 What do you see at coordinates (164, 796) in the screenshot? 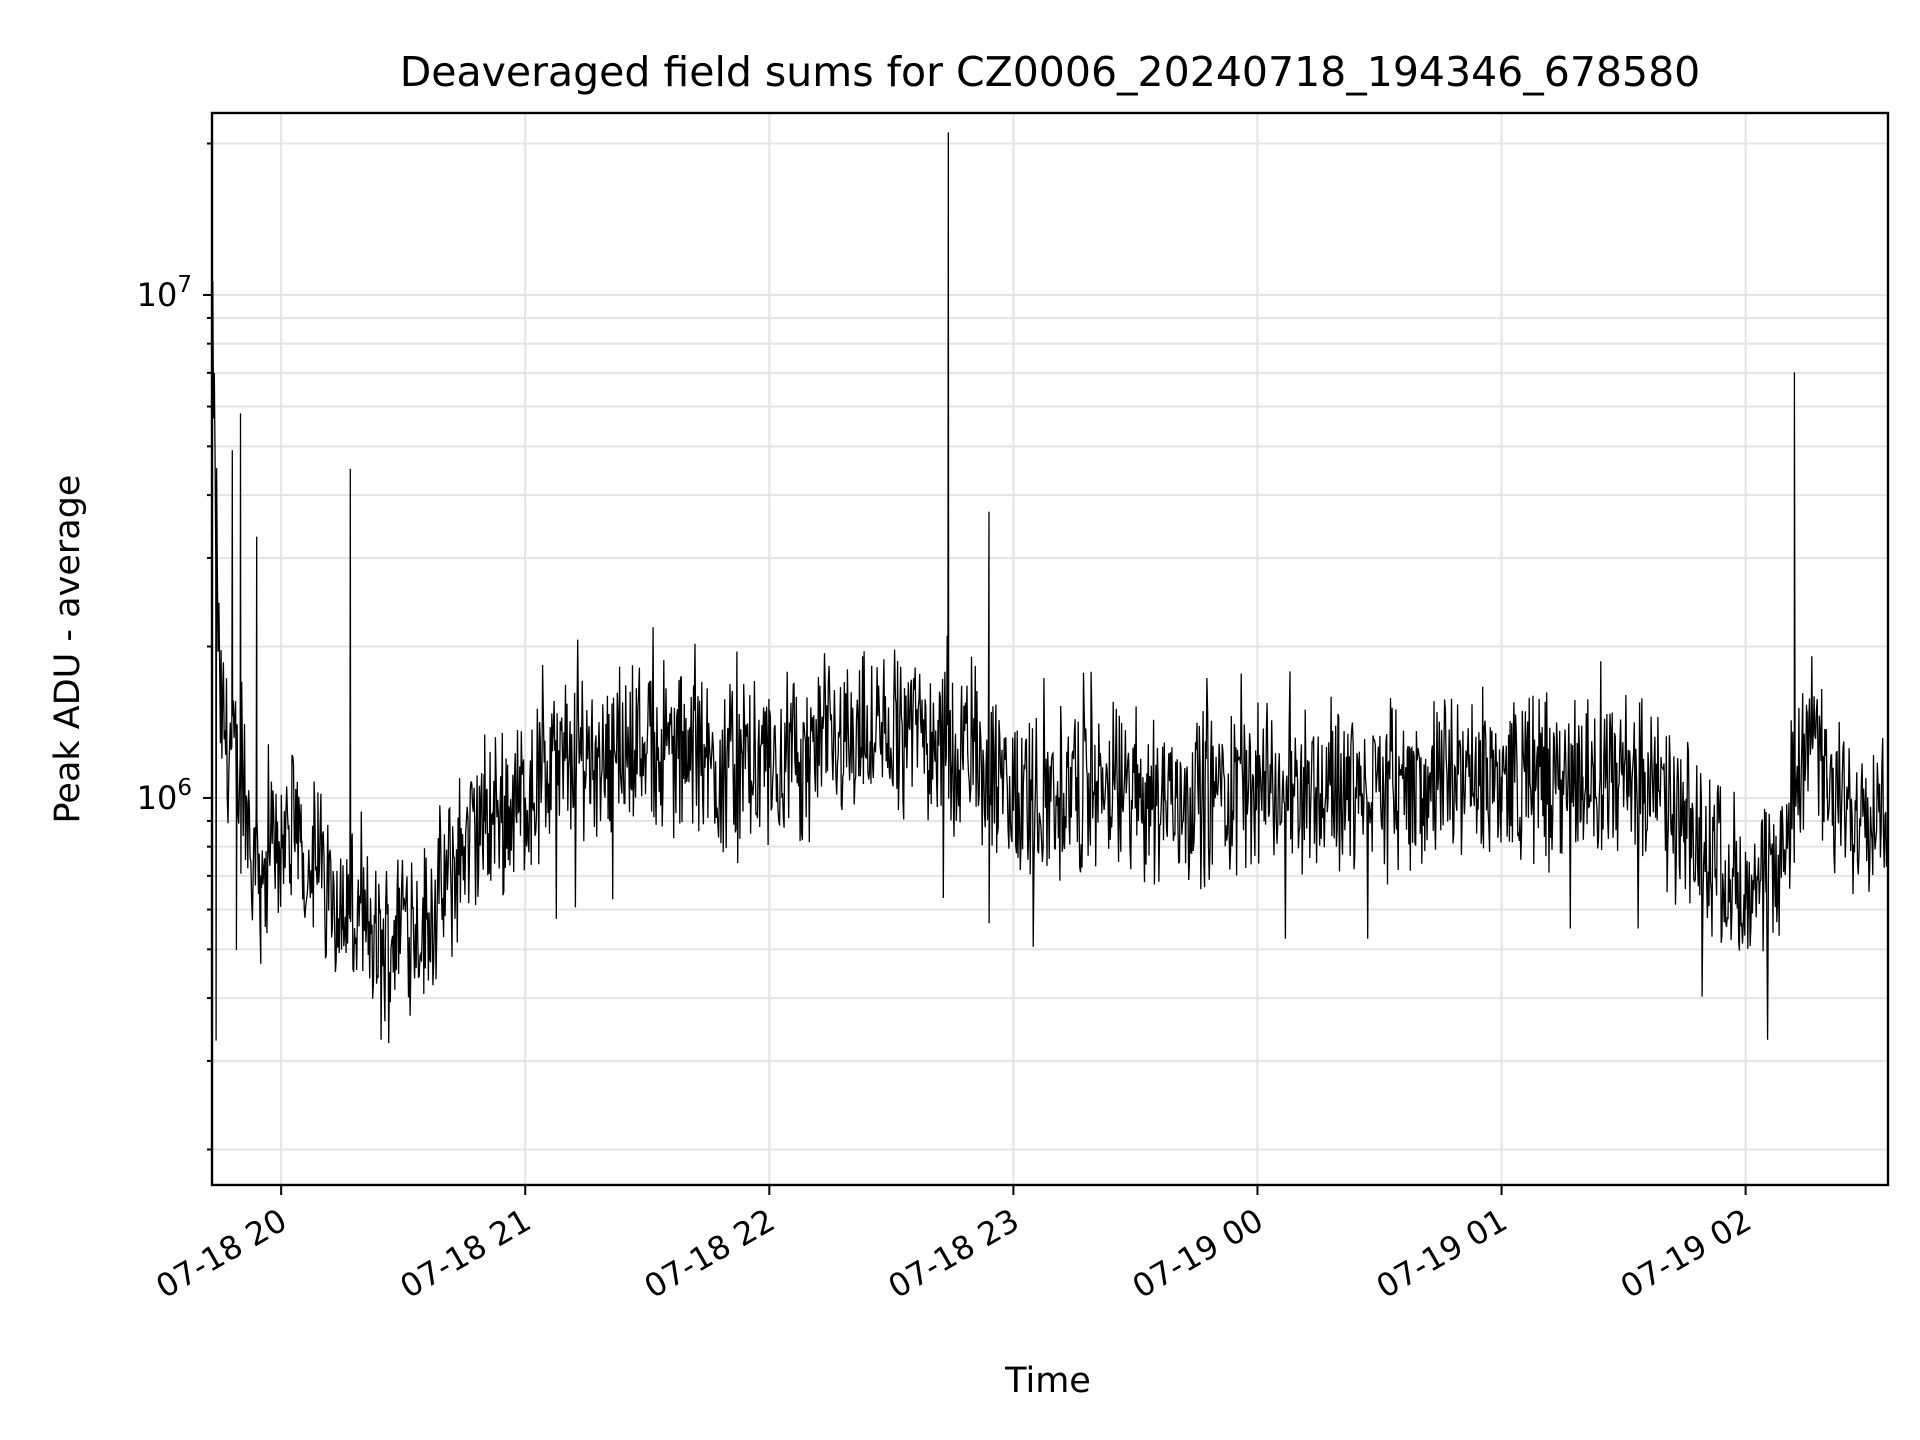
I see `y-tick-label: 10⁶` at bounding box center [164, 796].